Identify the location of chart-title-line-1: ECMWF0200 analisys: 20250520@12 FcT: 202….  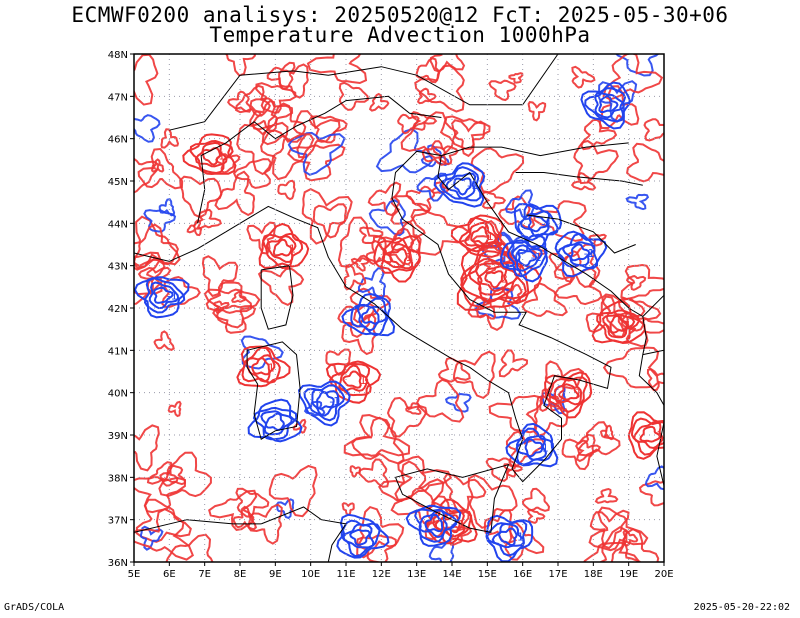
(400, 15).